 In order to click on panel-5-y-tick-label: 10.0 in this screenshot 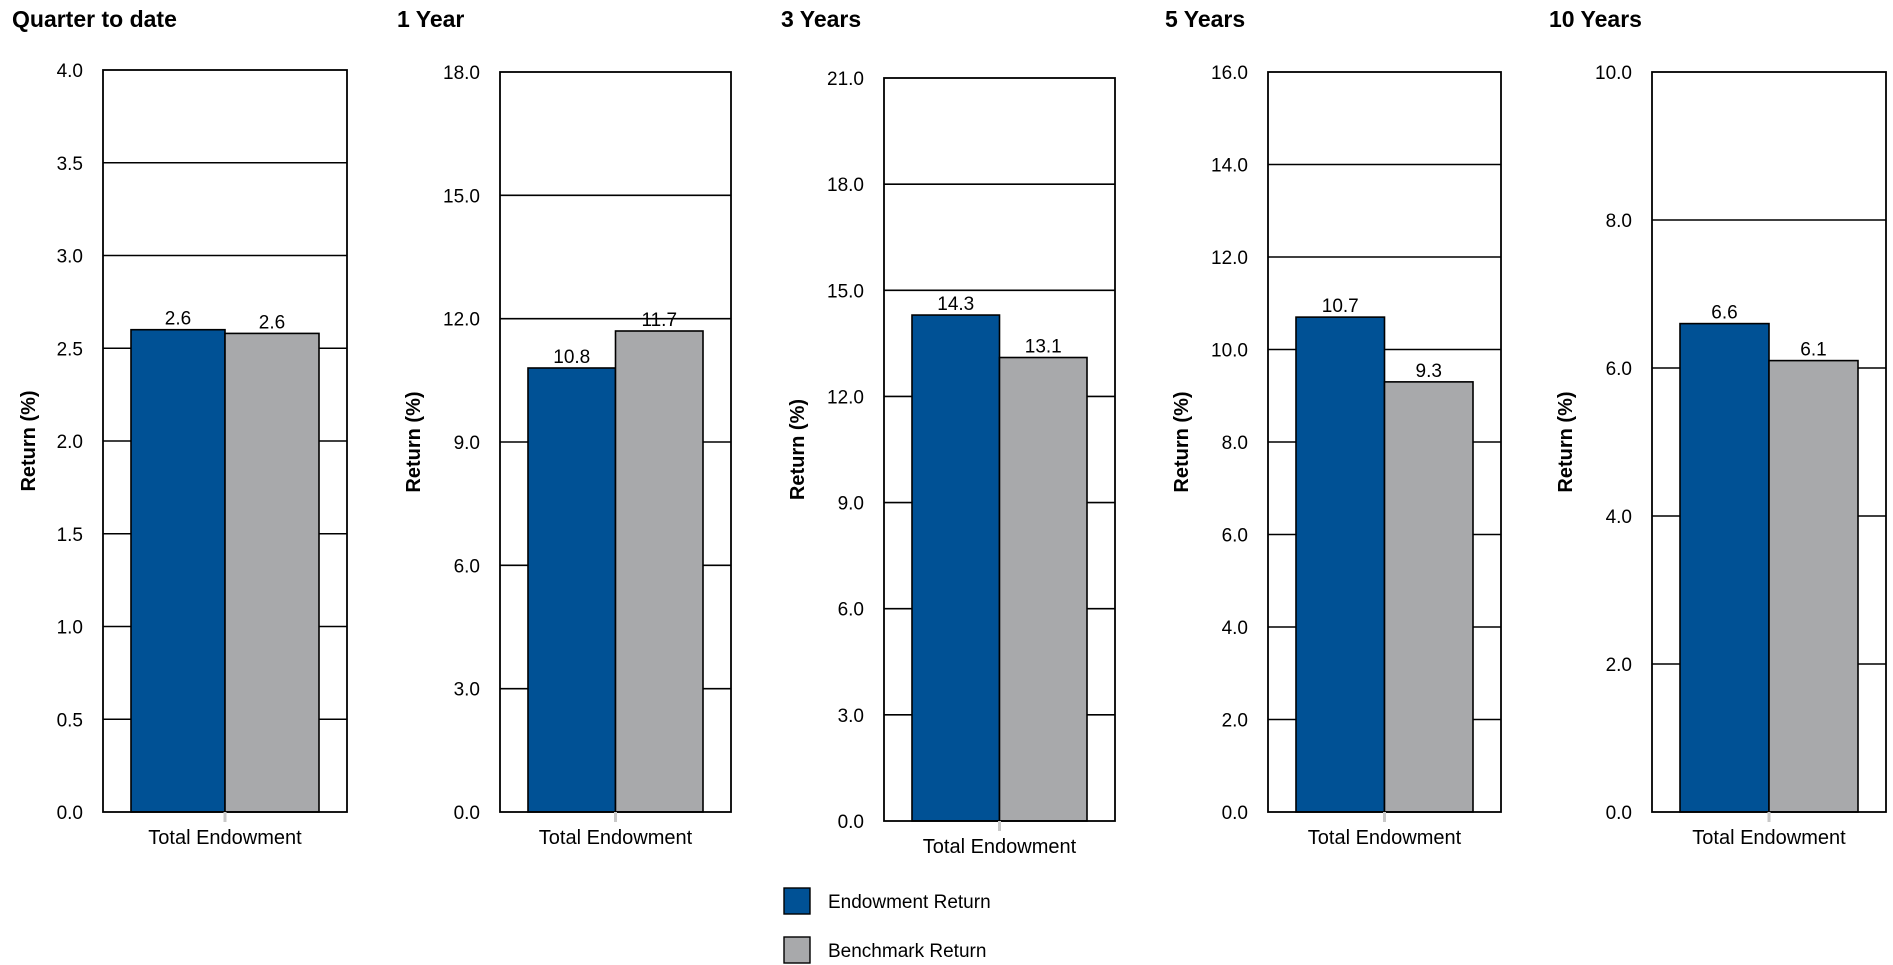, I will do `click(1613, 73)`.